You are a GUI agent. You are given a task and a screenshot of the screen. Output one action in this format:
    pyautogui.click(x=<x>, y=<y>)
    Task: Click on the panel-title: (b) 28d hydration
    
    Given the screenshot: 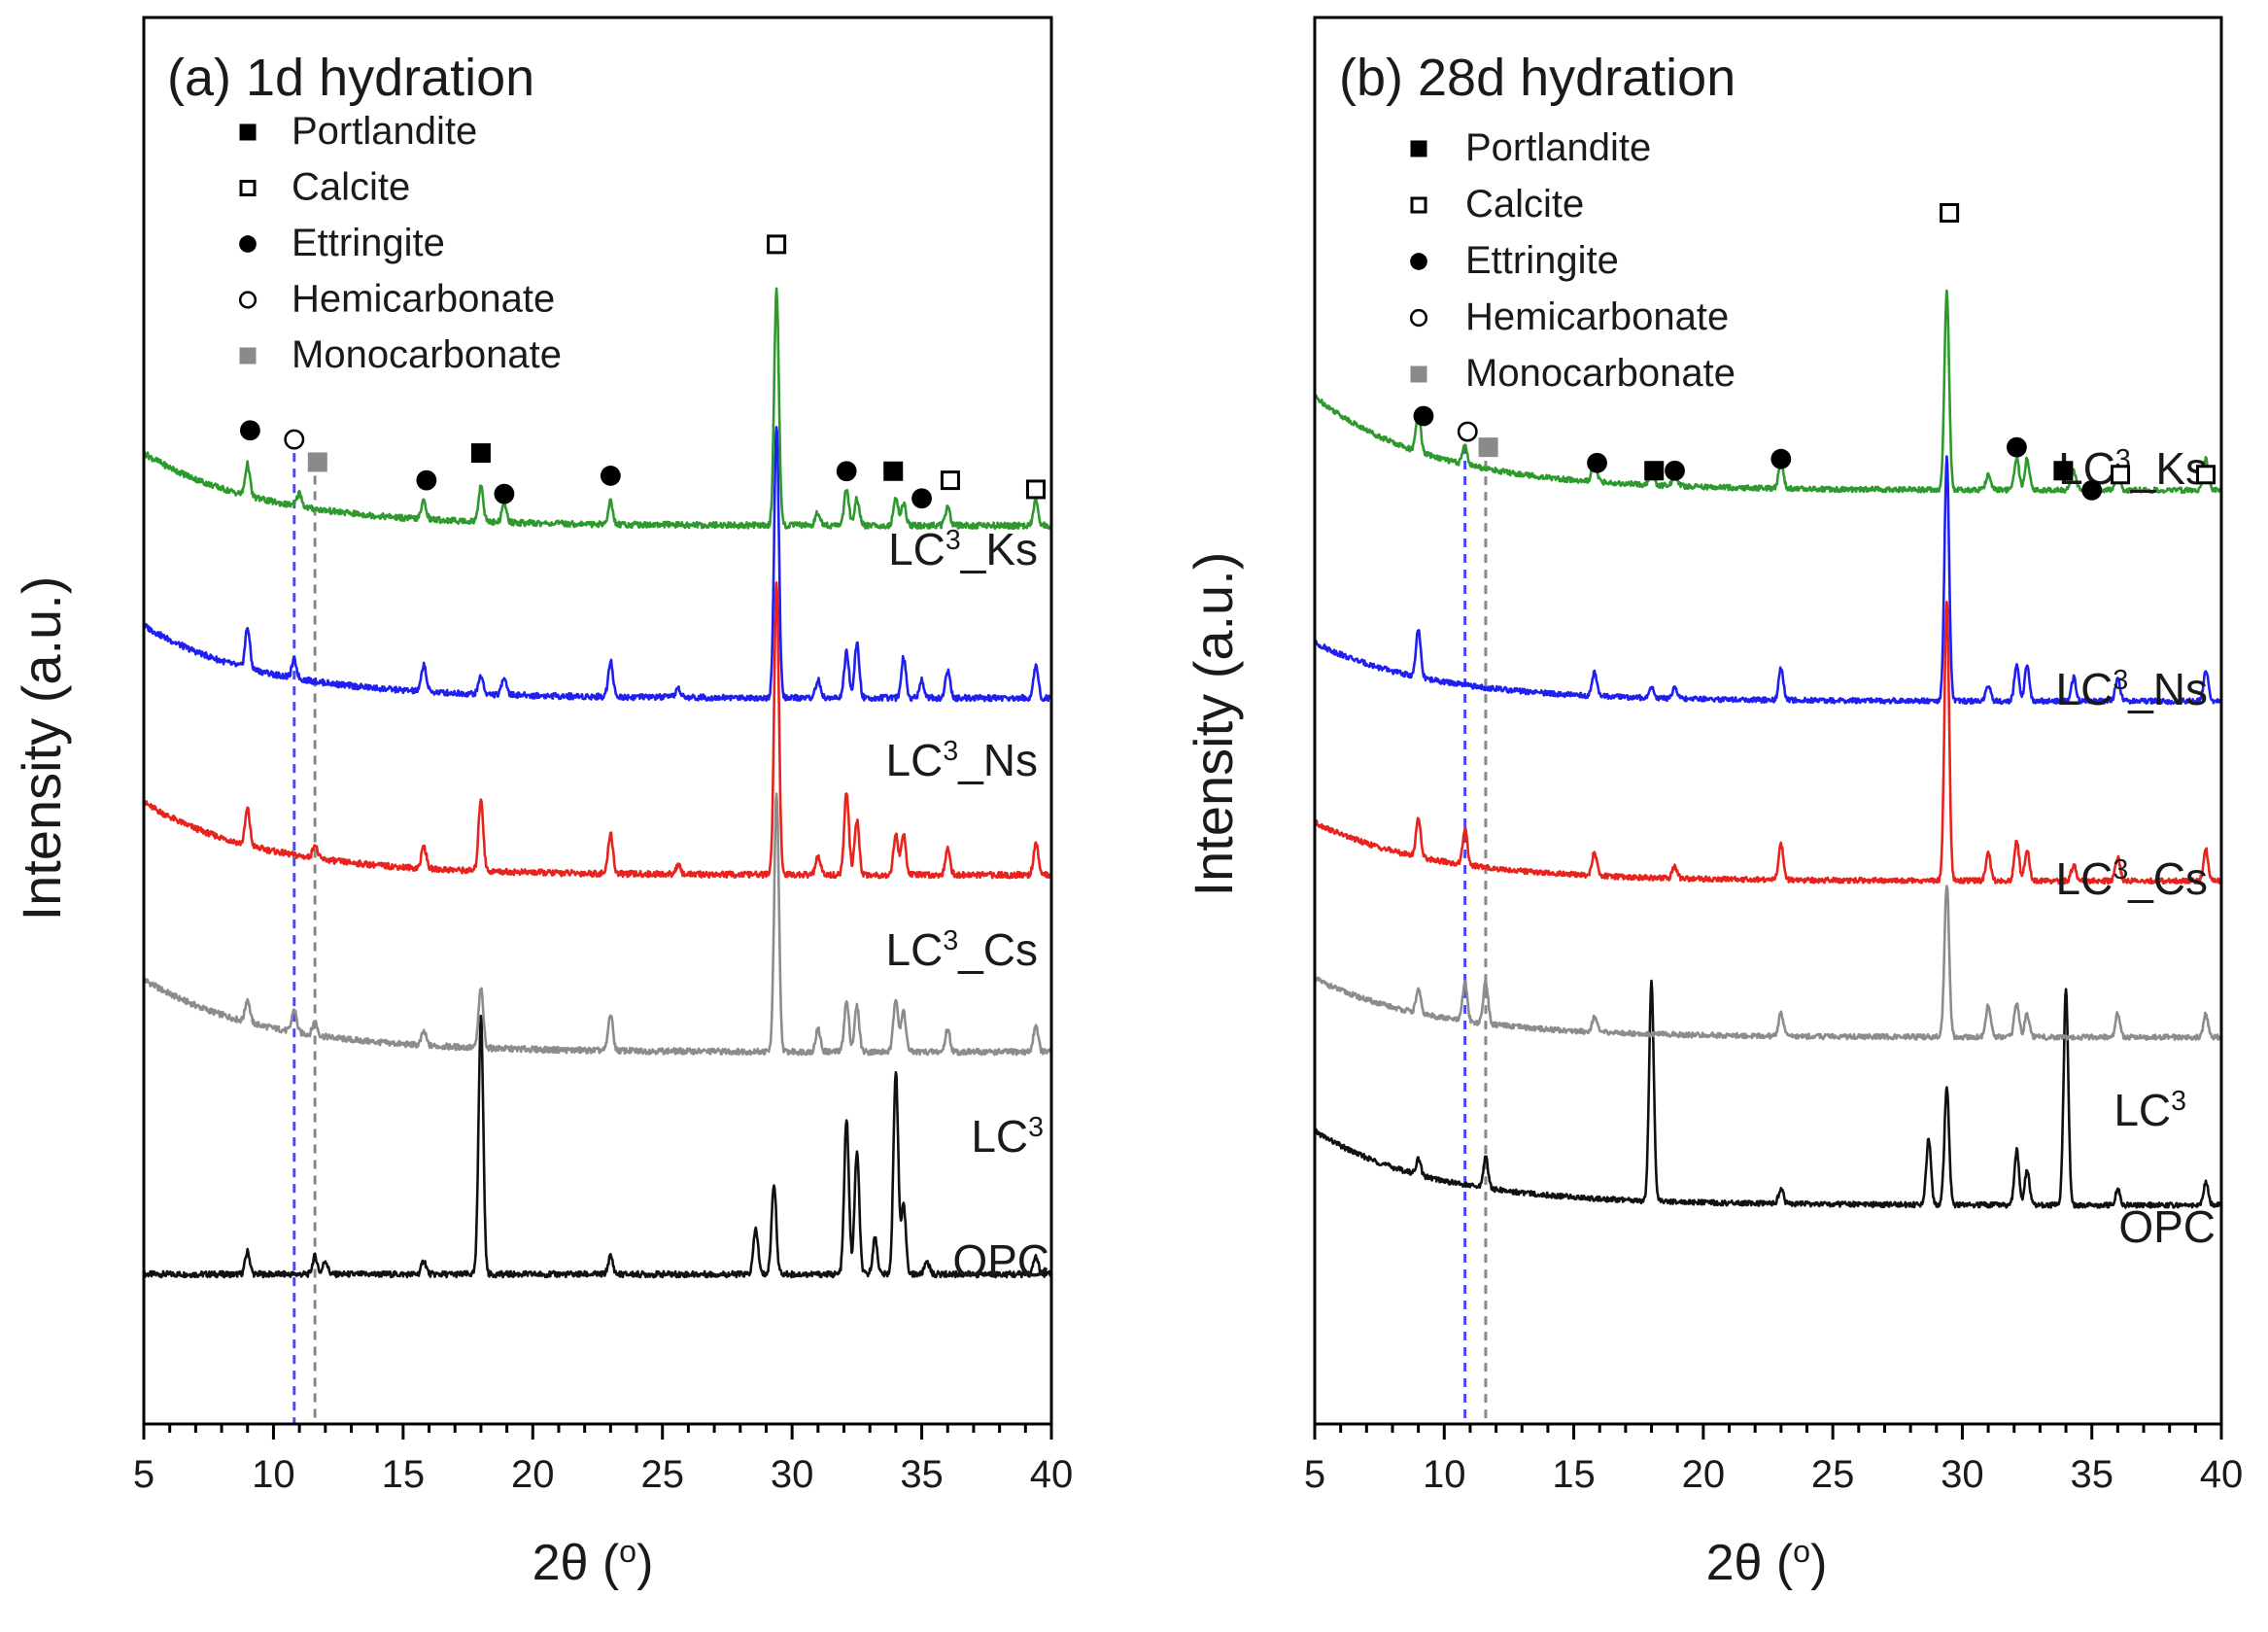 What is the action you would take?
    pyautogui.click(x=1537, y=78)
    